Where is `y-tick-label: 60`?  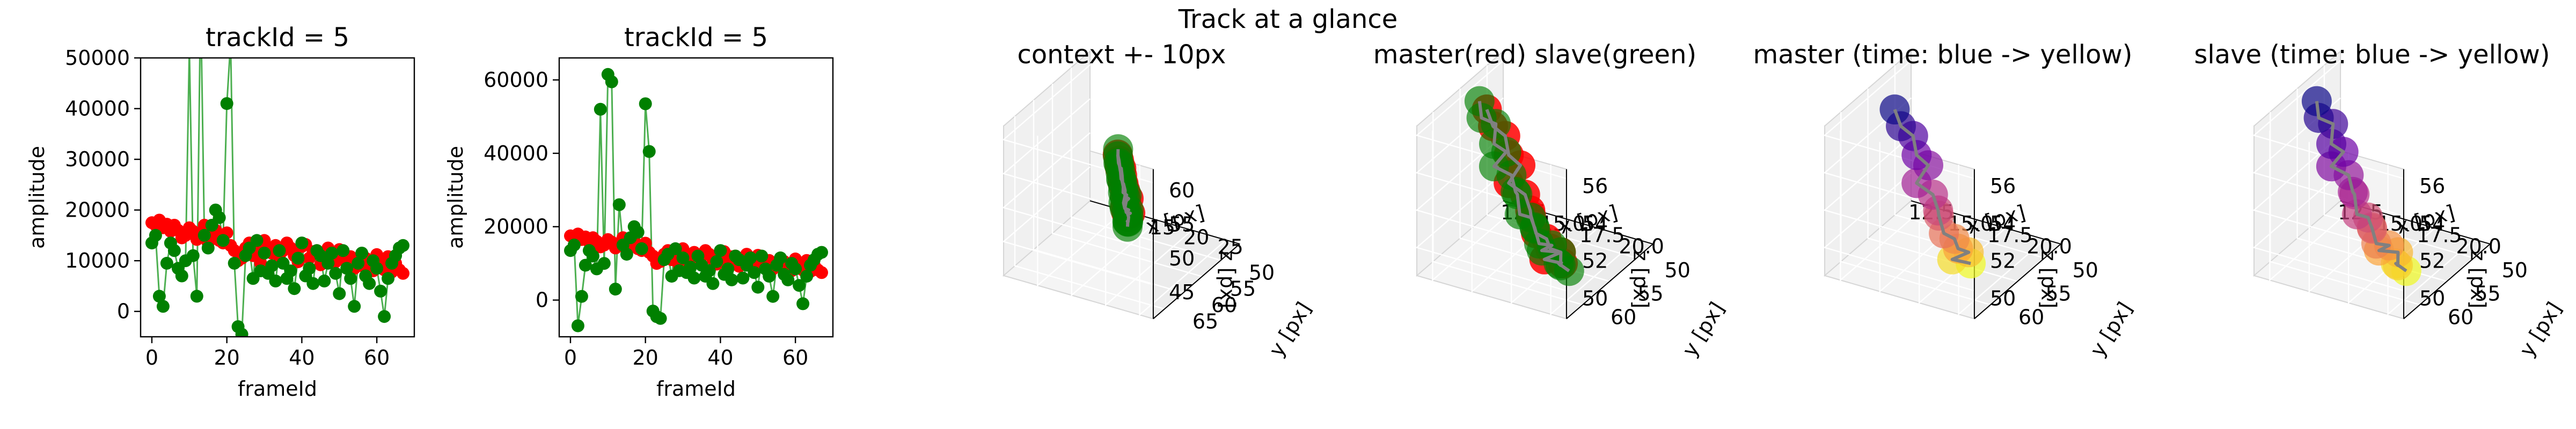 y-tick-label: 60 is located at coordinates (1224, 305).